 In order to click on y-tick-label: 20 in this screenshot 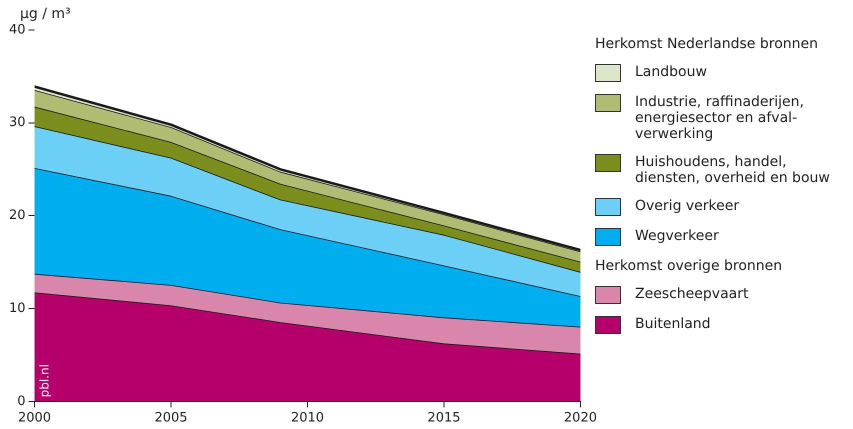, I will do `click(17, 216)`.